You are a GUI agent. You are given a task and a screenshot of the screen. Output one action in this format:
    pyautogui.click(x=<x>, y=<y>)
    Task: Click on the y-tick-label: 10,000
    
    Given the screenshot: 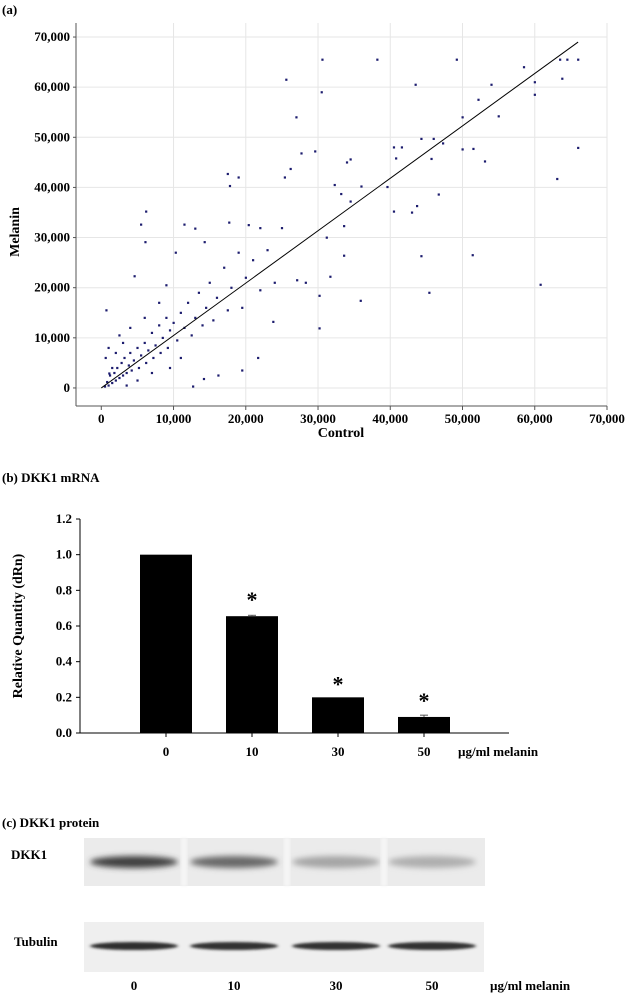 What is the action you would take?
    pyautogui.click(x=52, y=337)
    